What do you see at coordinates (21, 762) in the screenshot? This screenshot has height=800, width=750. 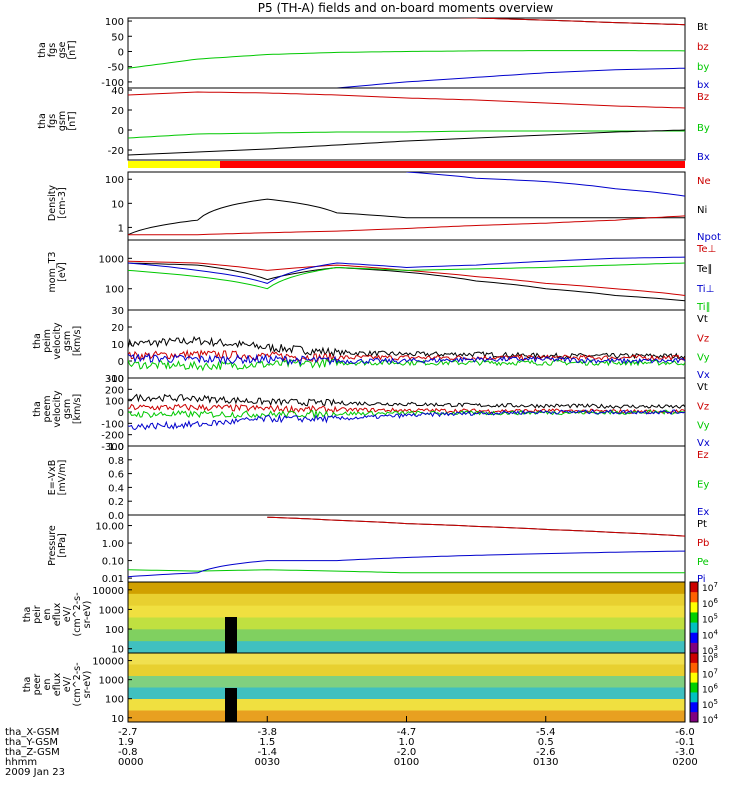 I see `ephemeris-label: hhmm` at bounding box center [21, 762].